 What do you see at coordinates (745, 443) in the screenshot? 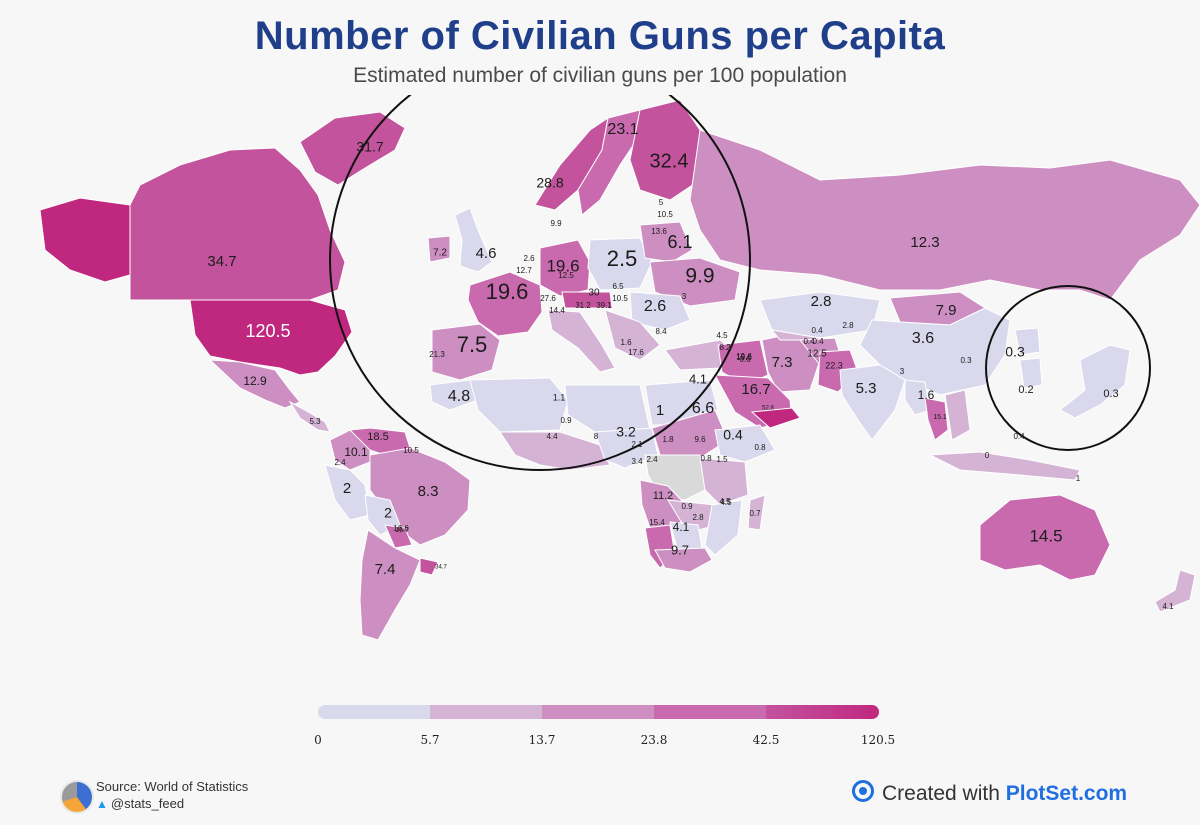
I see `country-ethiopia` at bounding box center [745, 443].